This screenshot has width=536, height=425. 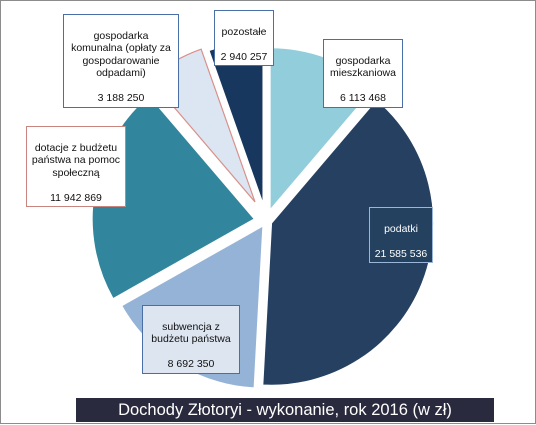 I want to click on value-label: 3 188 250, so click(x=121, y=98).